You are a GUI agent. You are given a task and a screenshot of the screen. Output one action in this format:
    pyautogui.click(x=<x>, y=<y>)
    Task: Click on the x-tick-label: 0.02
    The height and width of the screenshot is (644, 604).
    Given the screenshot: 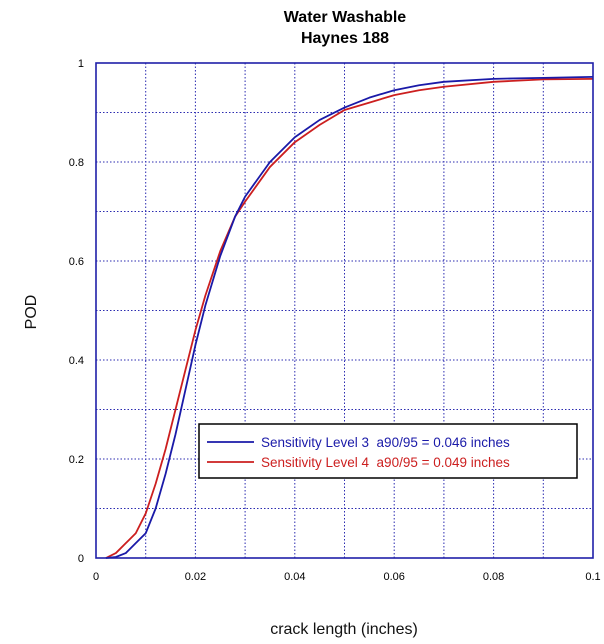 What is the action you would take?
    pyautogui.click(x=195, y=577)
    